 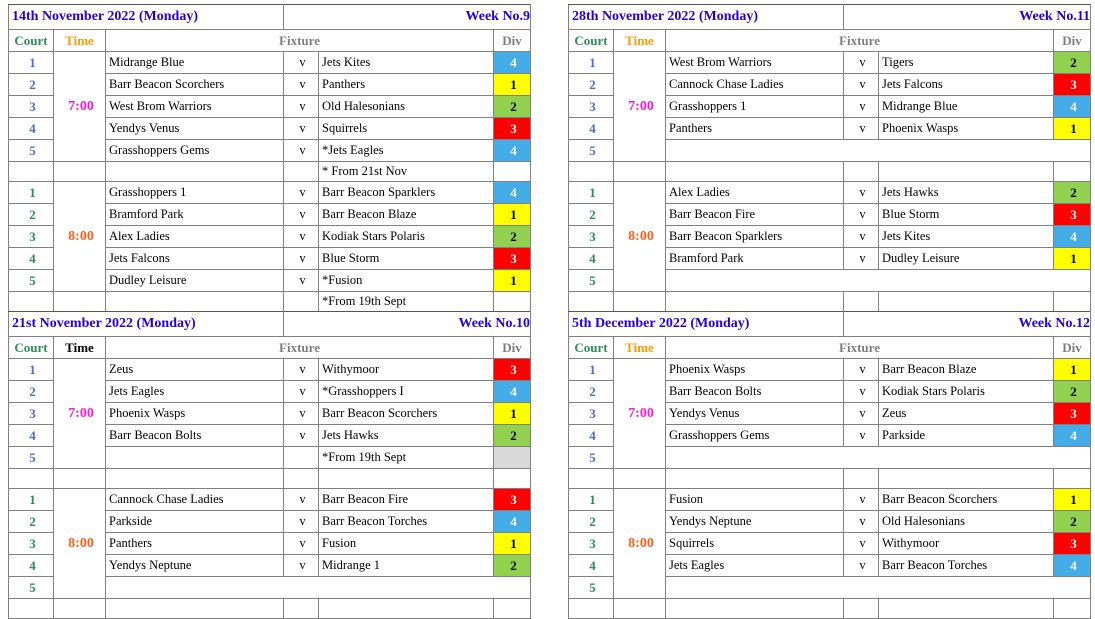 I want to click on home-team: Parkside, so click(x=194, y=521).